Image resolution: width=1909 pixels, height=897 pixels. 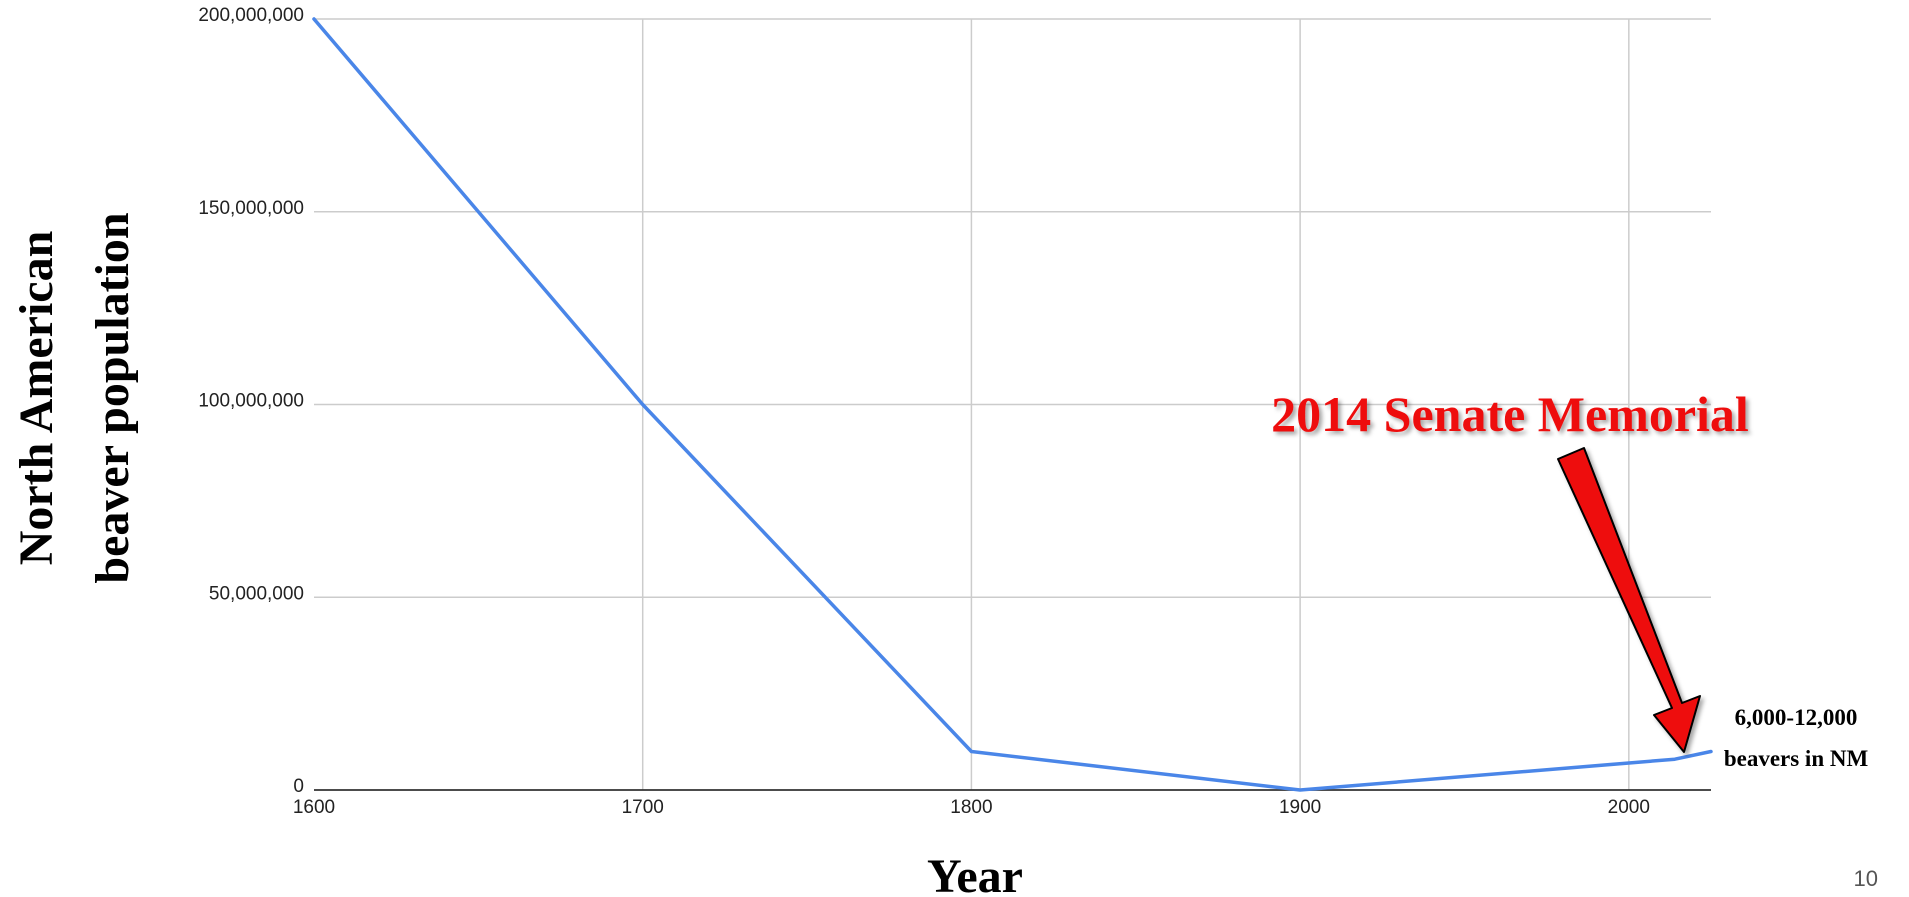 What do you see at coordinates (1300, 807) in the screenshot?
I see `x-tick-label: 1900` at bounding box center [1300, 807].